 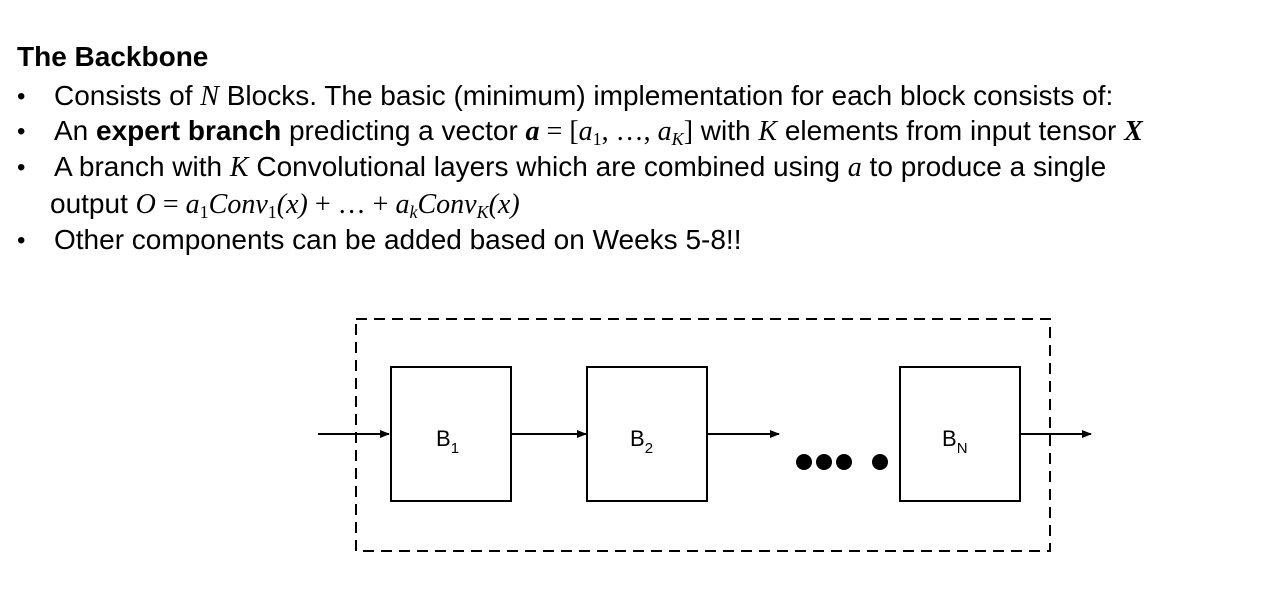 I want to click on bullet-3-continuation: output O = a1Conv1(x) + … + akConvK(x), so click(x=285, y=204).